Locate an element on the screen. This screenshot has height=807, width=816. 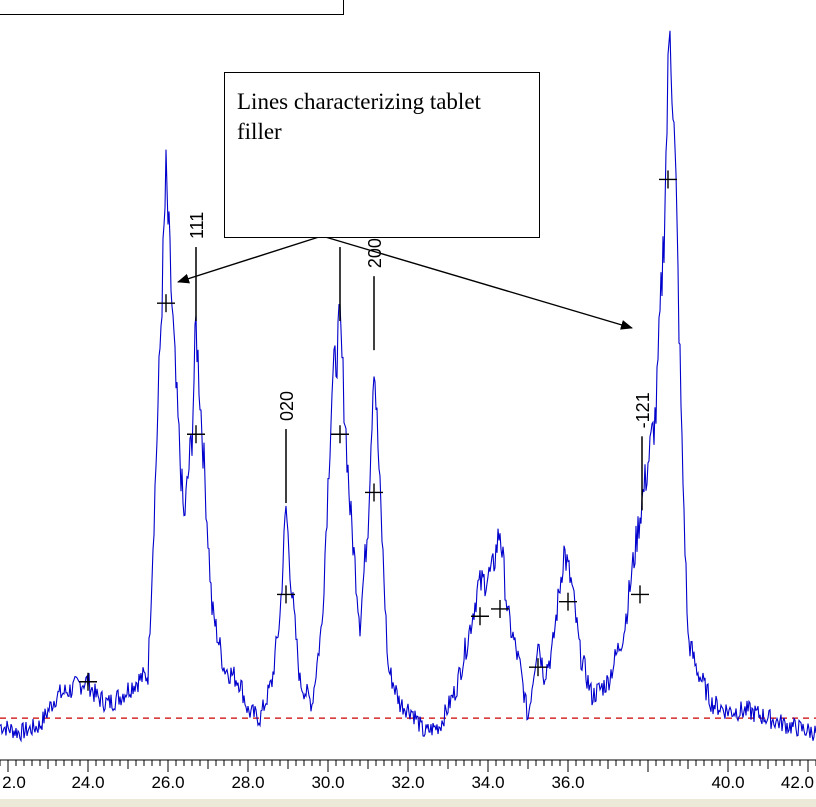
x-tick-label-1: 24.0 is located at coordinates (87, 782).